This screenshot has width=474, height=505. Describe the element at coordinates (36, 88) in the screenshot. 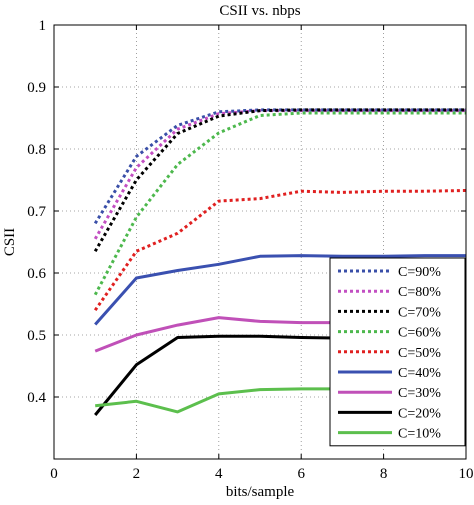

I see `y-tick-label: 0.9` at that location.